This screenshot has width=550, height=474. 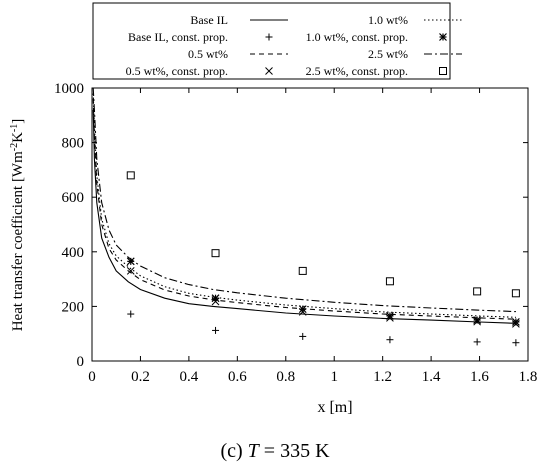 I want to click on legend-label: Base IL, so click(x=209, y=20).